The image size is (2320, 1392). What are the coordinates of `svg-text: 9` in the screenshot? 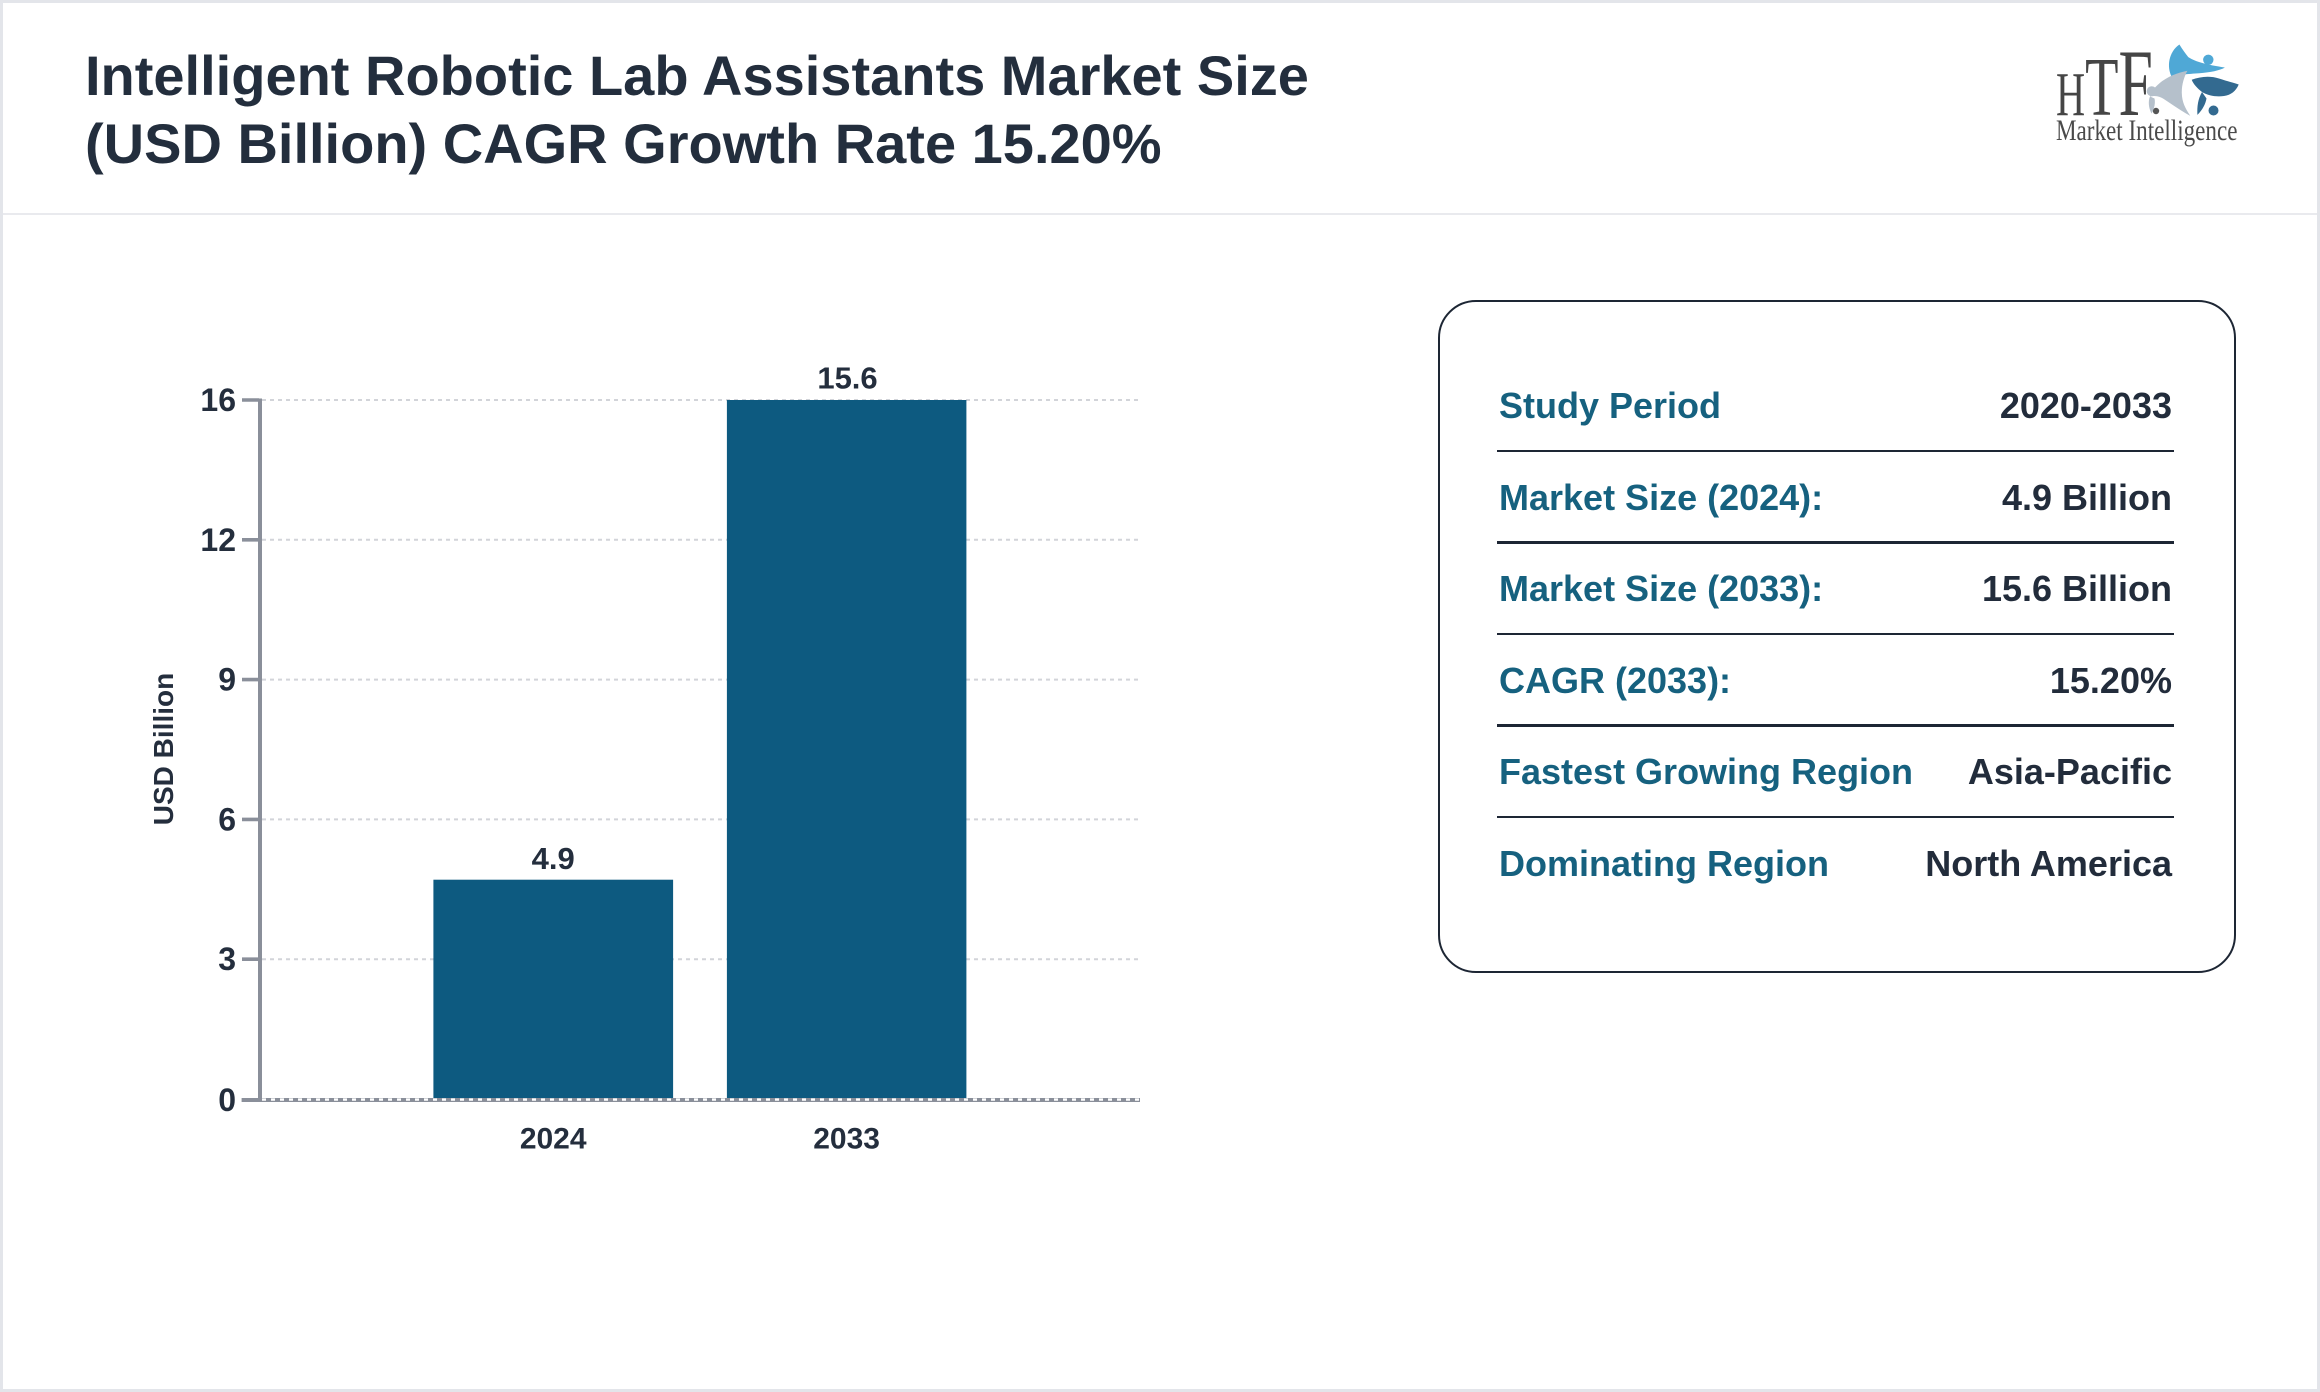 It's located at (227, 680).